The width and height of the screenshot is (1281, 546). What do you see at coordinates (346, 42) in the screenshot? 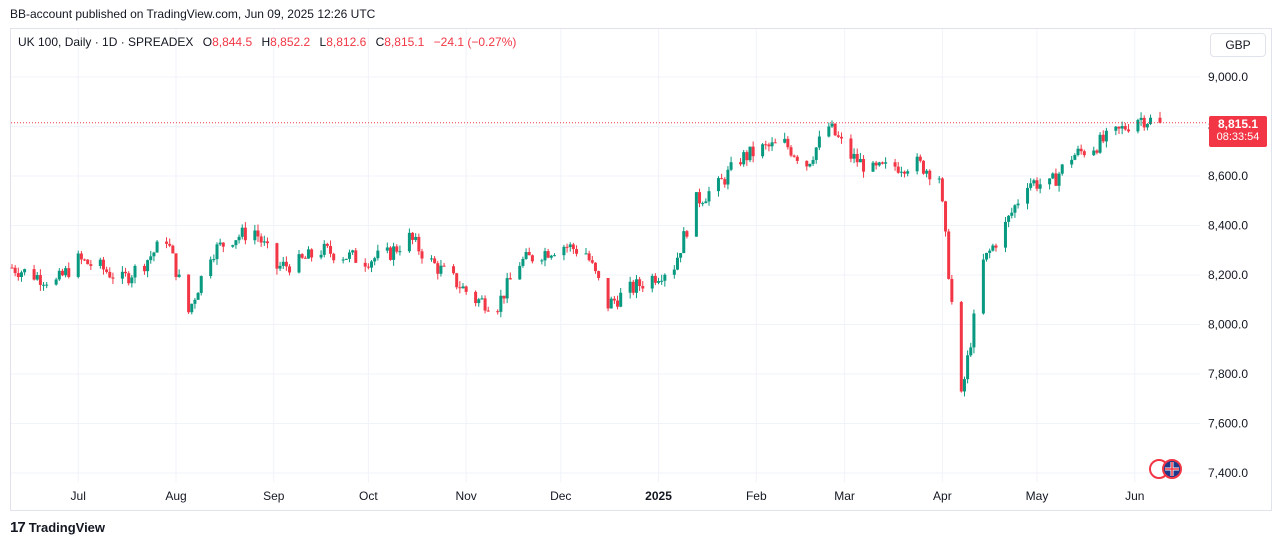
I see `low-value: 8,812.6` at bounding box center [346, 42].